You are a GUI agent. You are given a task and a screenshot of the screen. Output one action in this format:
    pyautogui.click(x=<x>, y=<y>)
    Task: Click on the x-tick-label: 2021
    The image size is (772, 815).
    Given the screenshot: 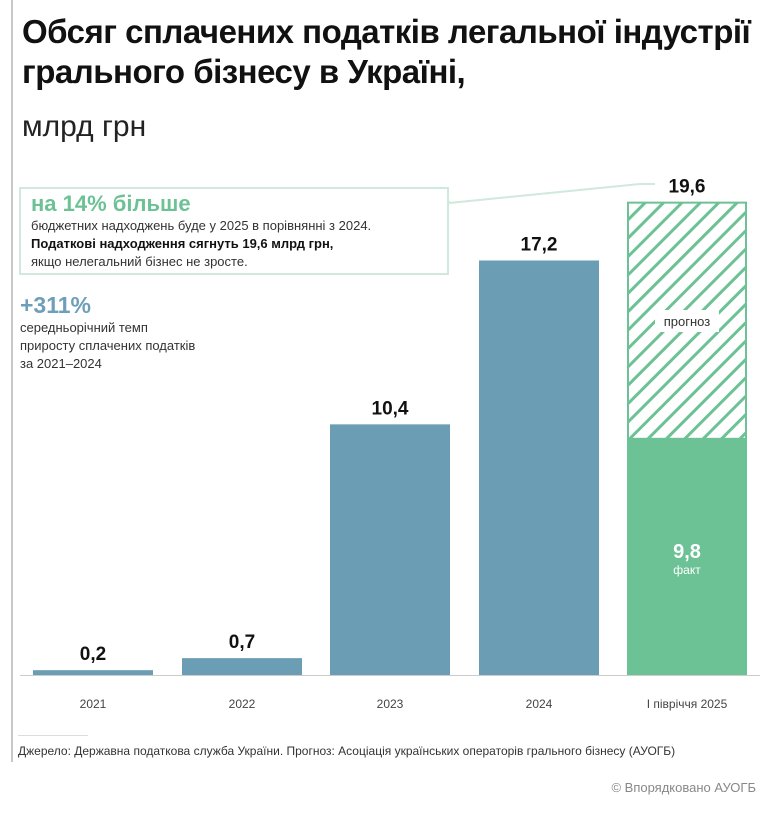 What is the action you would take?
    pyautogui.click(x=93, y=704)
    